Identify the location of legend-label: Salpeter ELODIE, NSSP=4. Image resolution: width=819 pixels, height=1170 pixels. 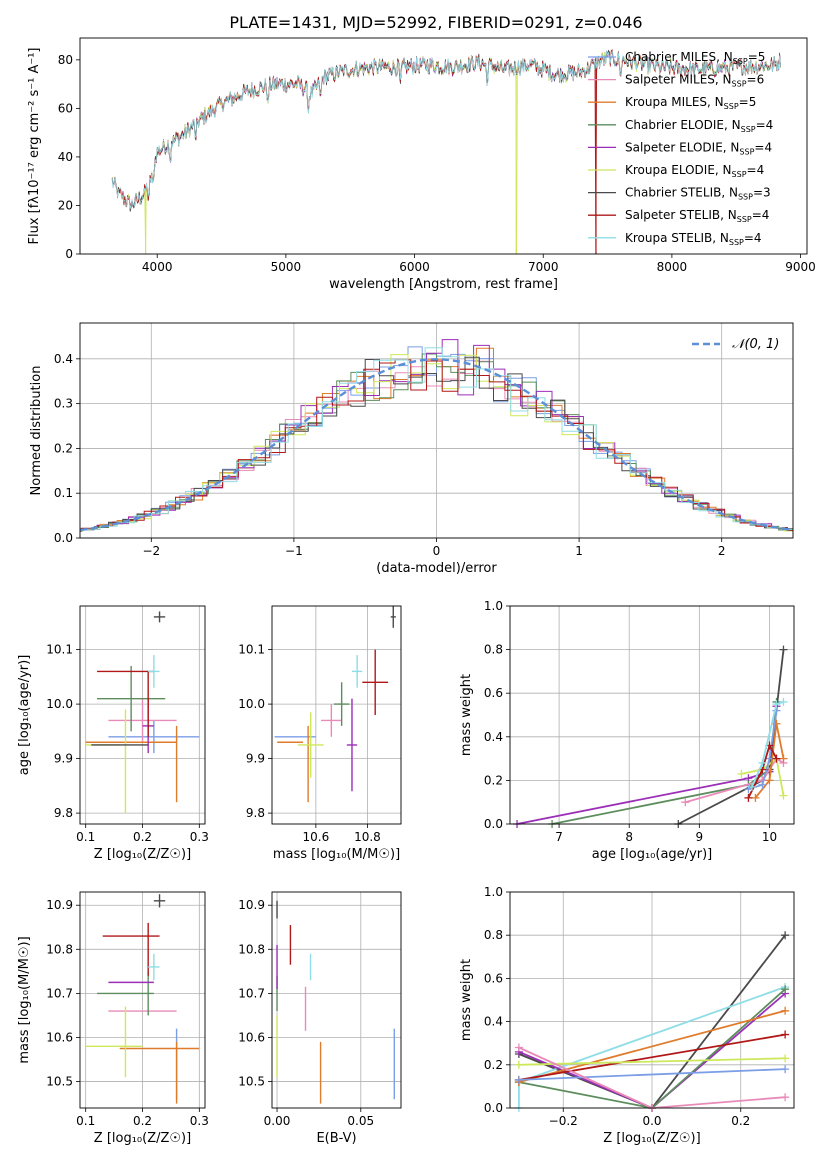
(698, 148).